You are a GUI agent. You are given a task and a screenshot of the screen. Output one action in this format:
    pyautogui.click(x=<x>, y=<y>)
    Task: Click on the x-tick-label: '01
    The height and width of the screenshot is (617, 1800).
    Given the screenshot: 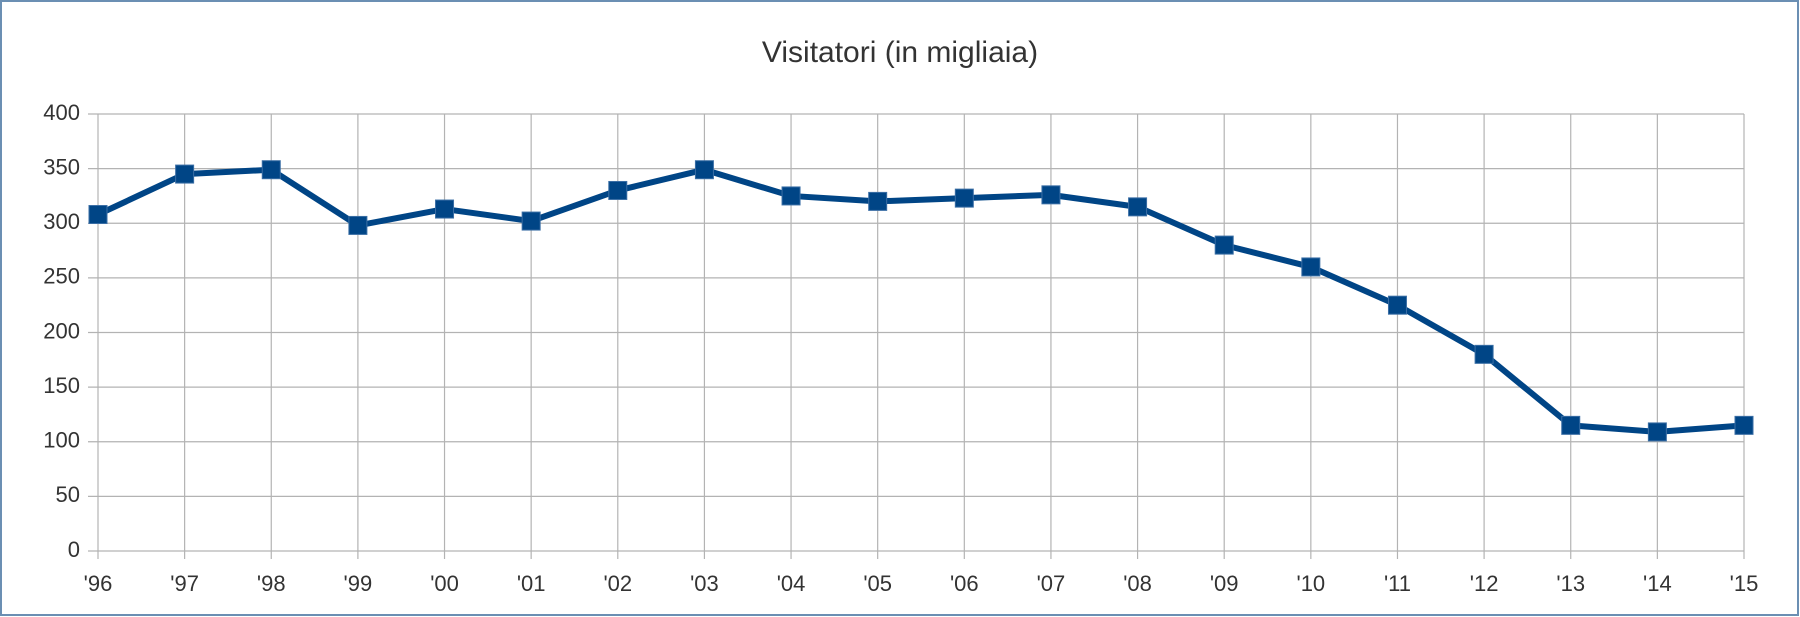 What is the action you would take?
    pyautogui.click(x=531, y=583)
    